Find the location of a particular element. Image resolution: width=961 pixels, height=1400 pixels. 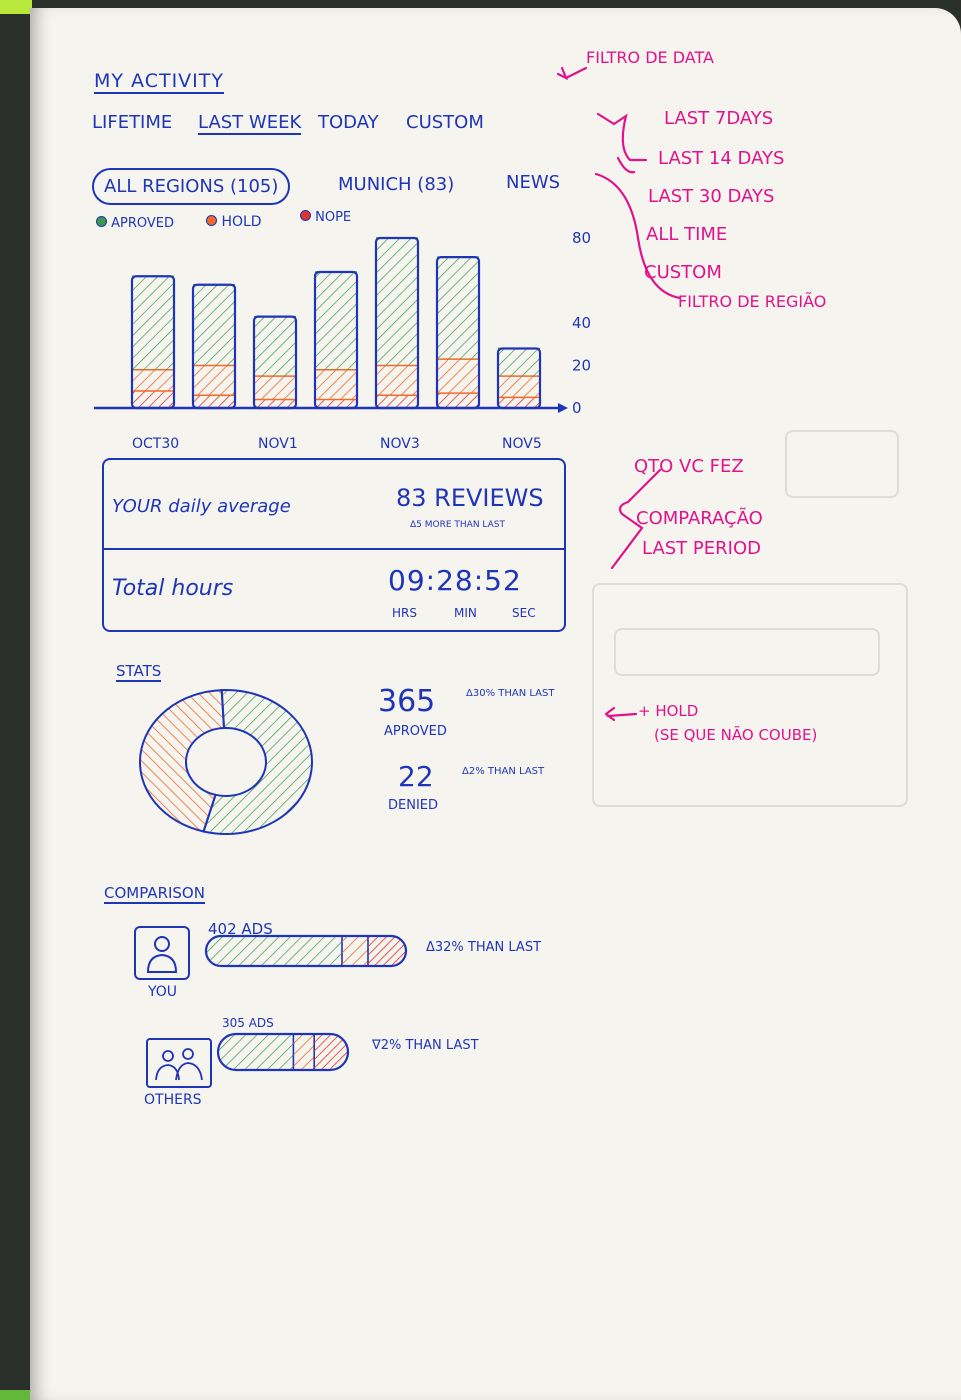

denied-delta: Δ2% THAN LAST is located at coordinates (503, 771).